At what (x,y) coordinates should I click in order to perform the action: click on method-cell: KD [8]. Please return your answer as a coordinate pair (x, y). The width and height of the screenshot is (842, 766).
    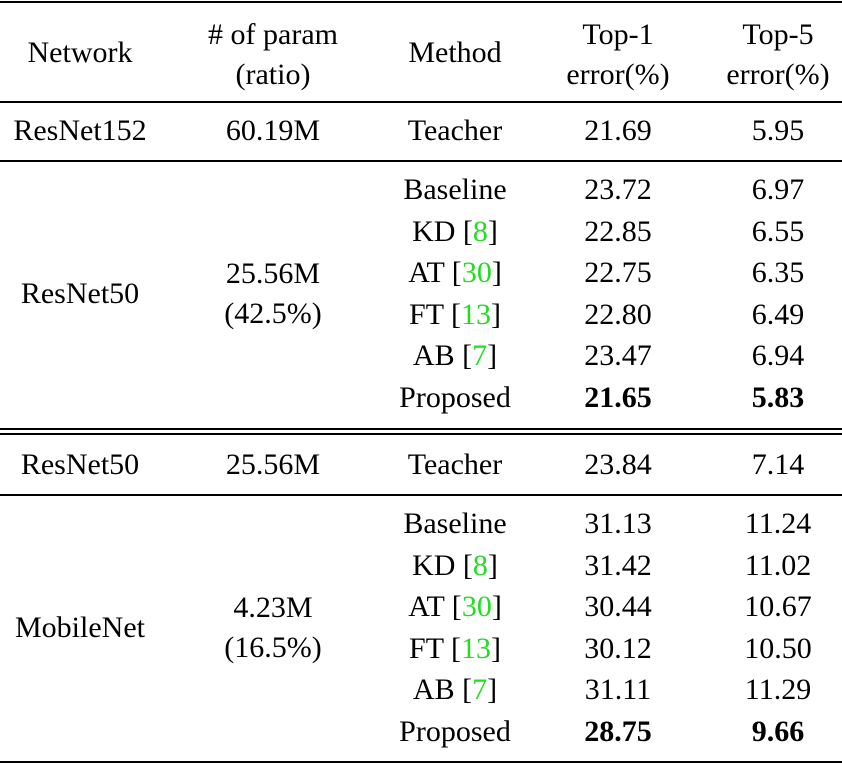
    Looking at the image, I should click on (455, 231).